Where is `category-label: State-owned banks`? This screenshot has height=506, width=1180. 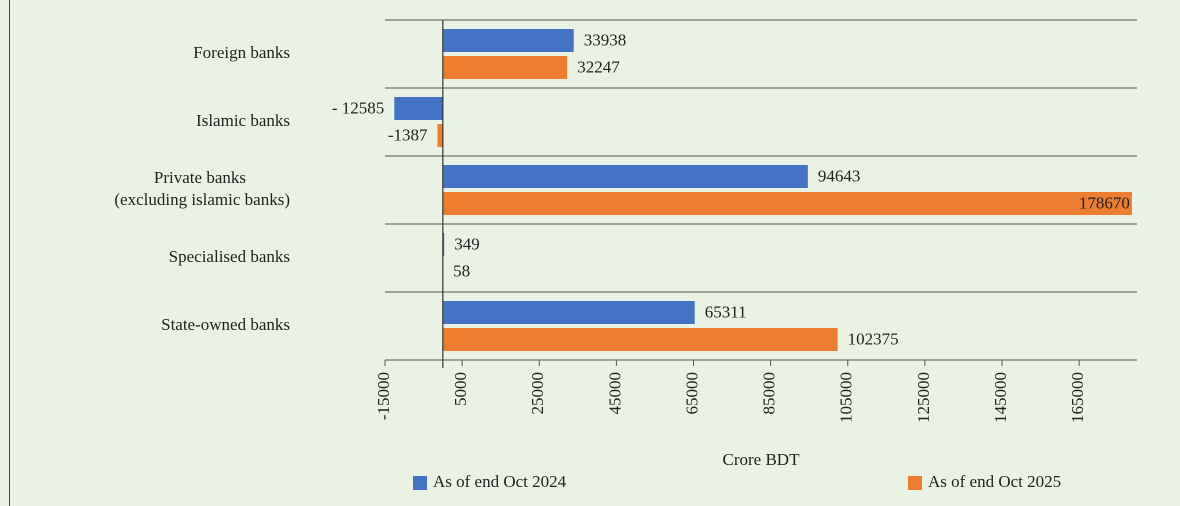 category-label: State-owned banks is located at coordinates (225, 324).